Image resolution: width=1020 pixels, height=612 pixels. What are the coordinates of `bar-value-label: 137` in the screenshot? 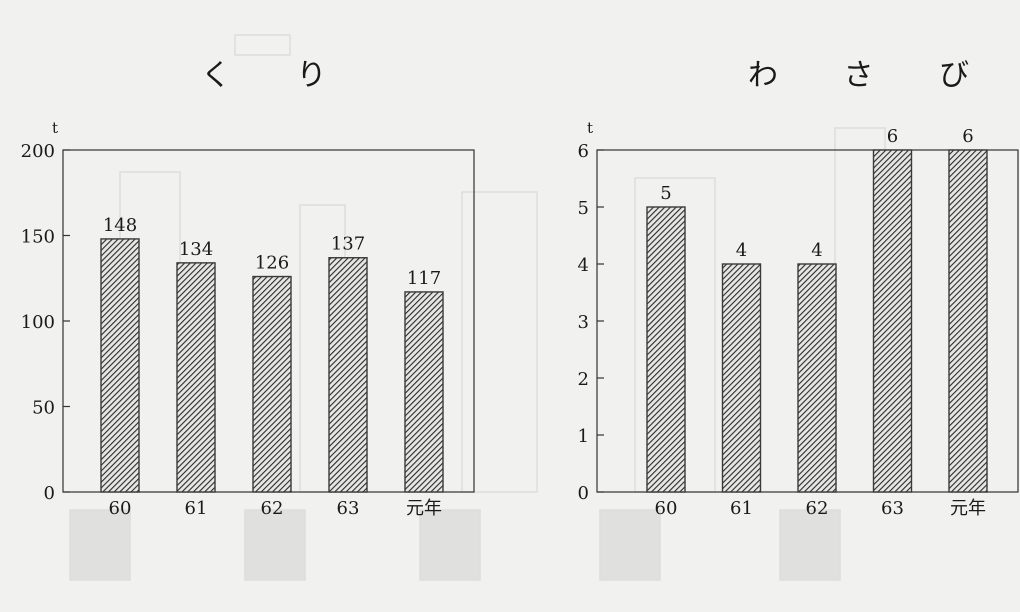 It's located at (348, 244).